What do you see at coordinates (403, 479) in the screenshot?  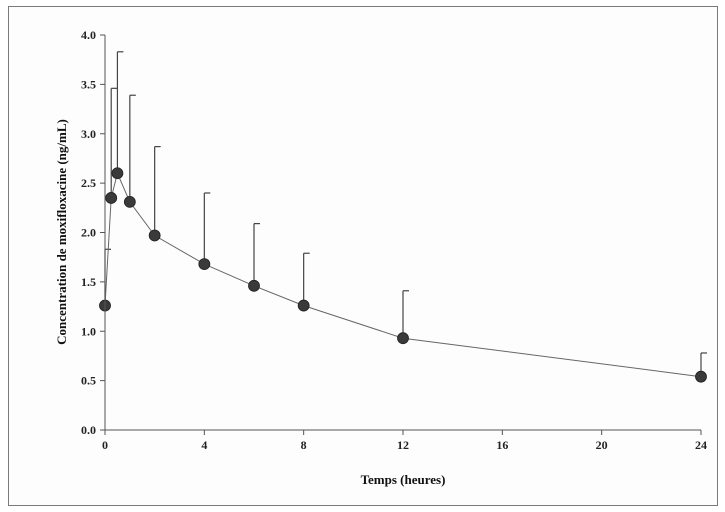 I see `x-axis-title: Temps (heures)` at bounding box center [403, 479].